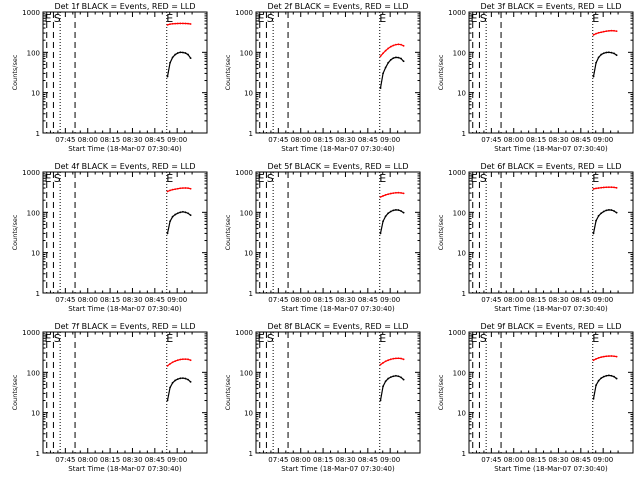 This screenshot has height=480, width=640. Describe the element at coordinates (132, 140) in the screenshot. I see `x-tick-label: 08:30` at that location.